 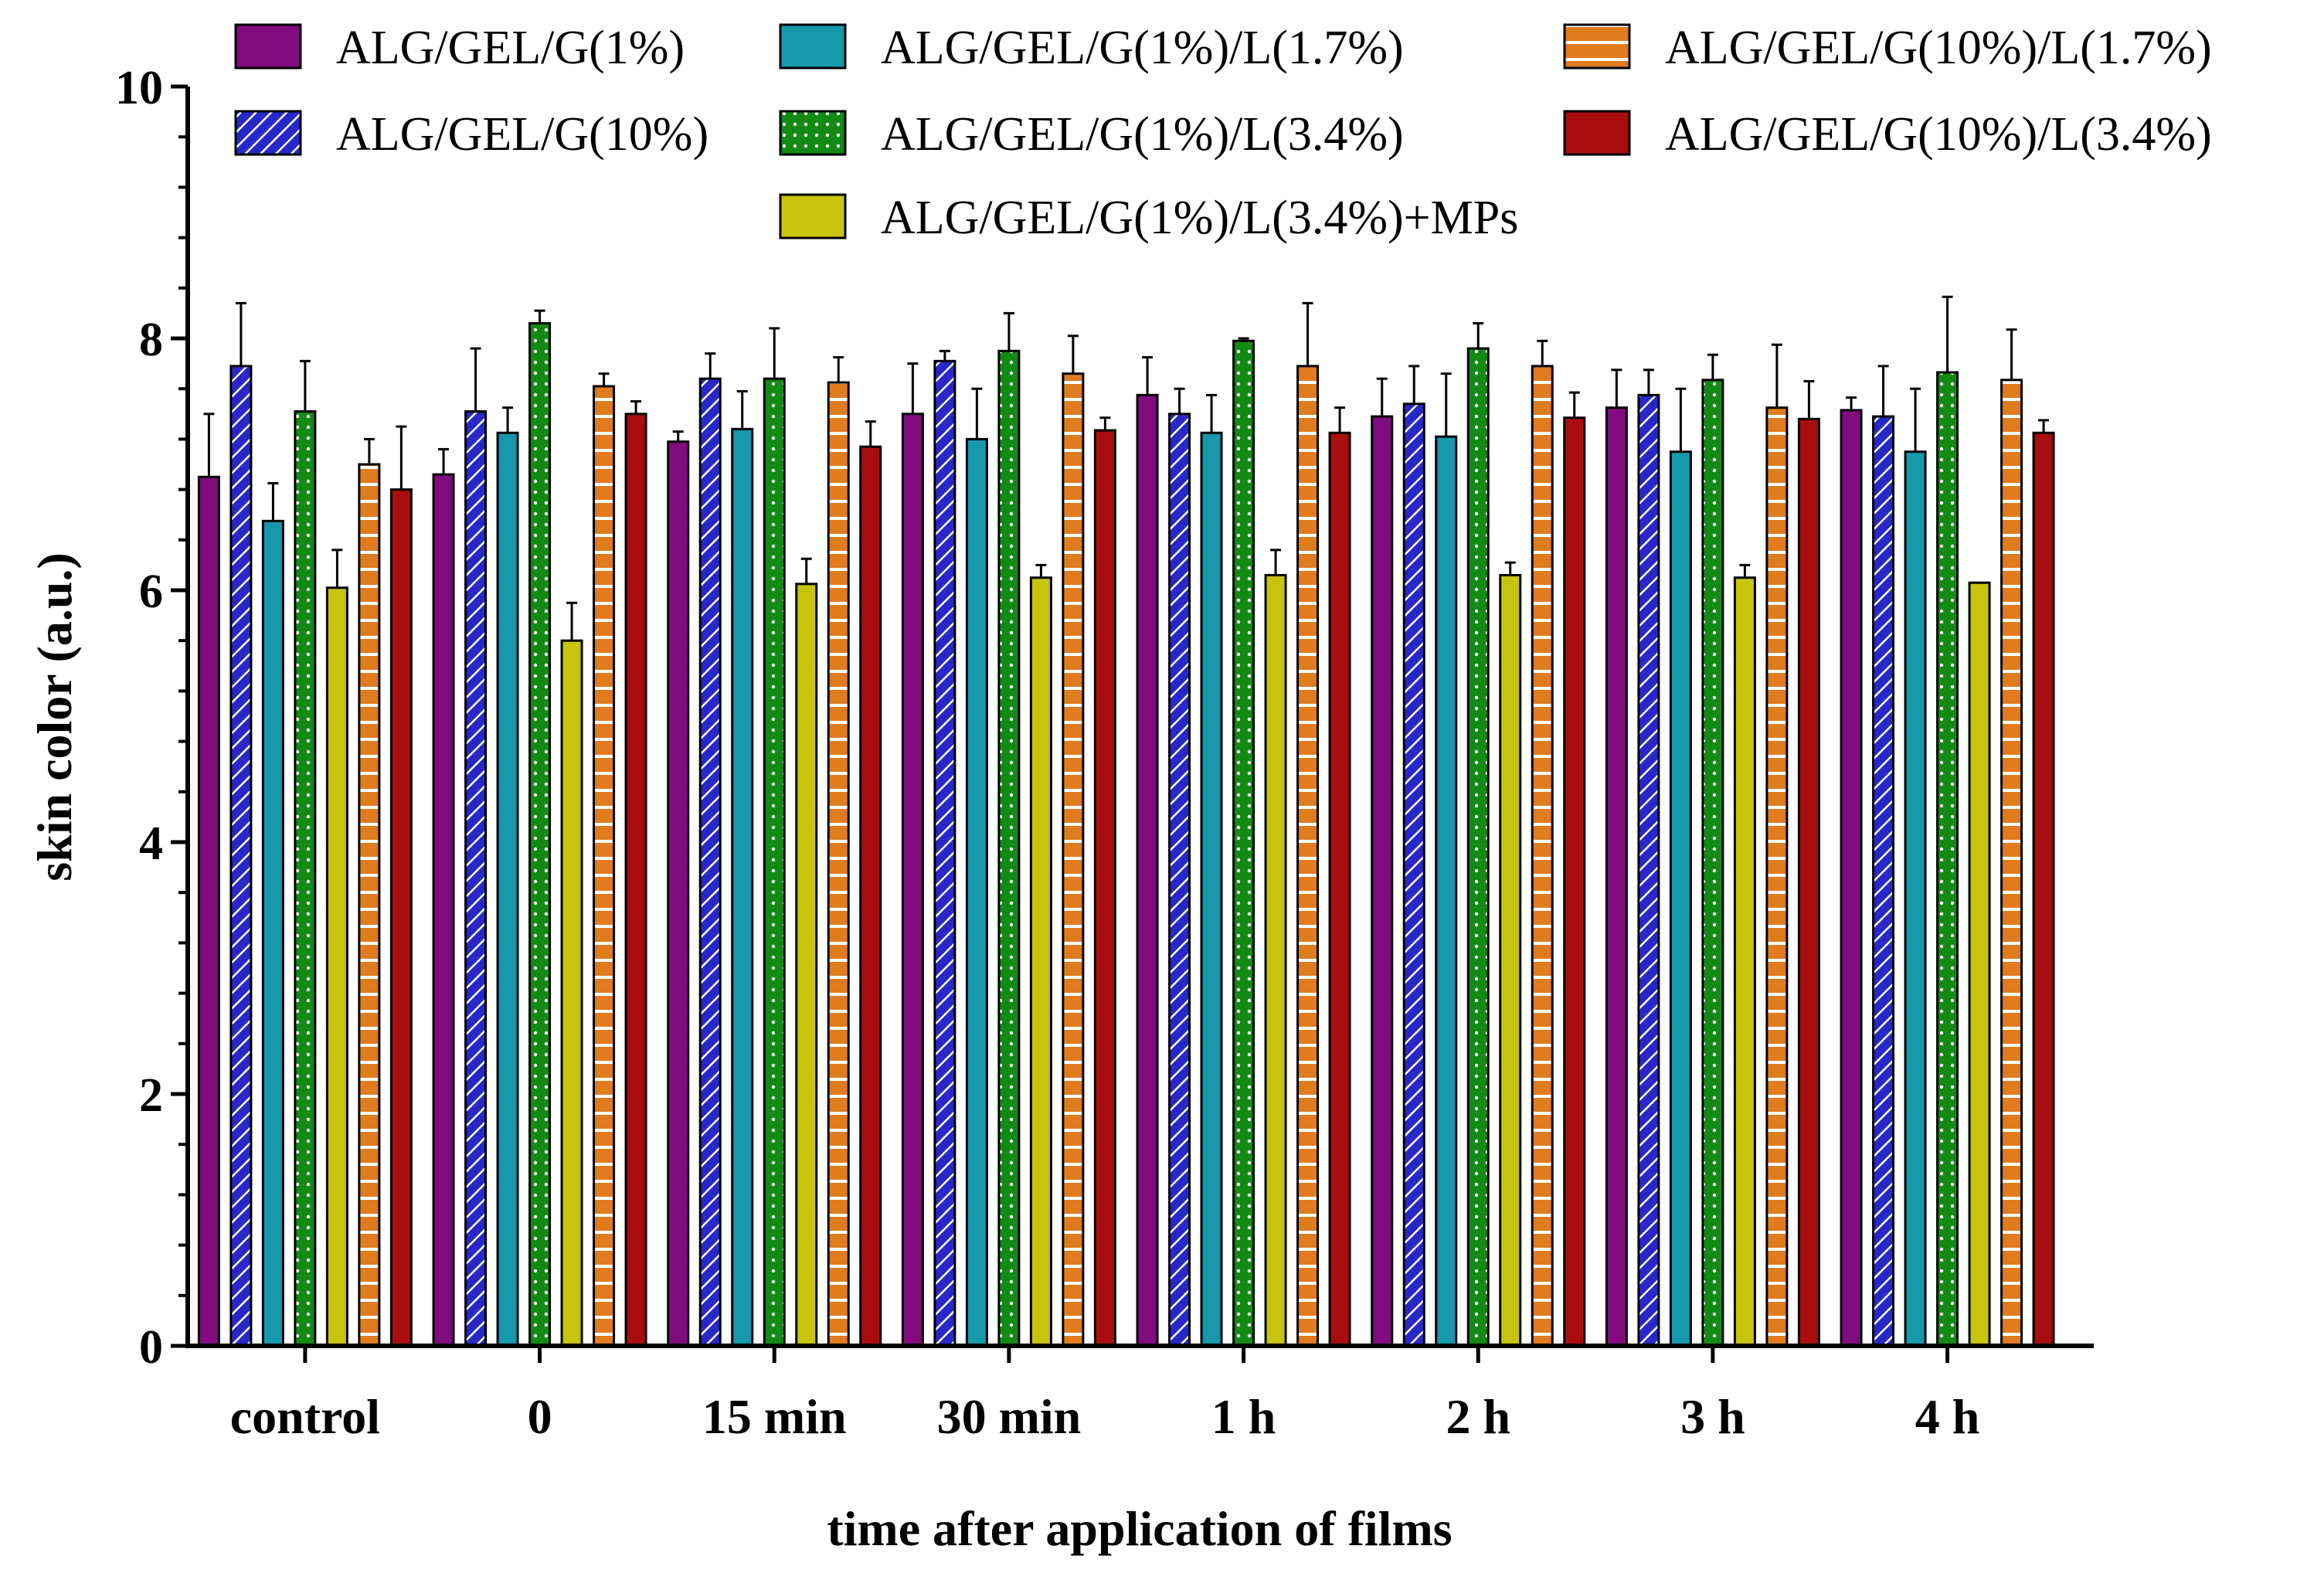 What do you see at coordinates (151, 340) in the screenshot?
I see `y-tick-label: 8` at bounding box center [151, 340].